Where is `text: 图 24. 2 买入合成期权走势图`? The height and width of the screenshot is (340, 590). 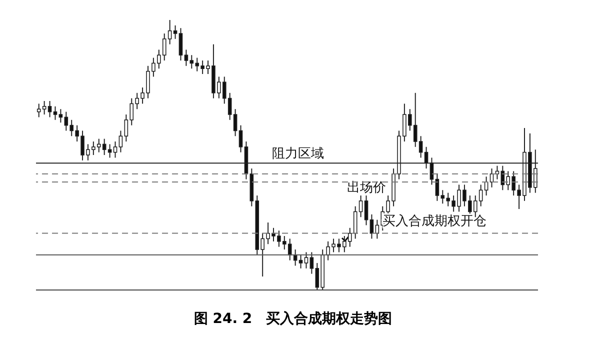
text: 图 24. 2 买入合成期权走势图 is located at coordinates (293, 319).